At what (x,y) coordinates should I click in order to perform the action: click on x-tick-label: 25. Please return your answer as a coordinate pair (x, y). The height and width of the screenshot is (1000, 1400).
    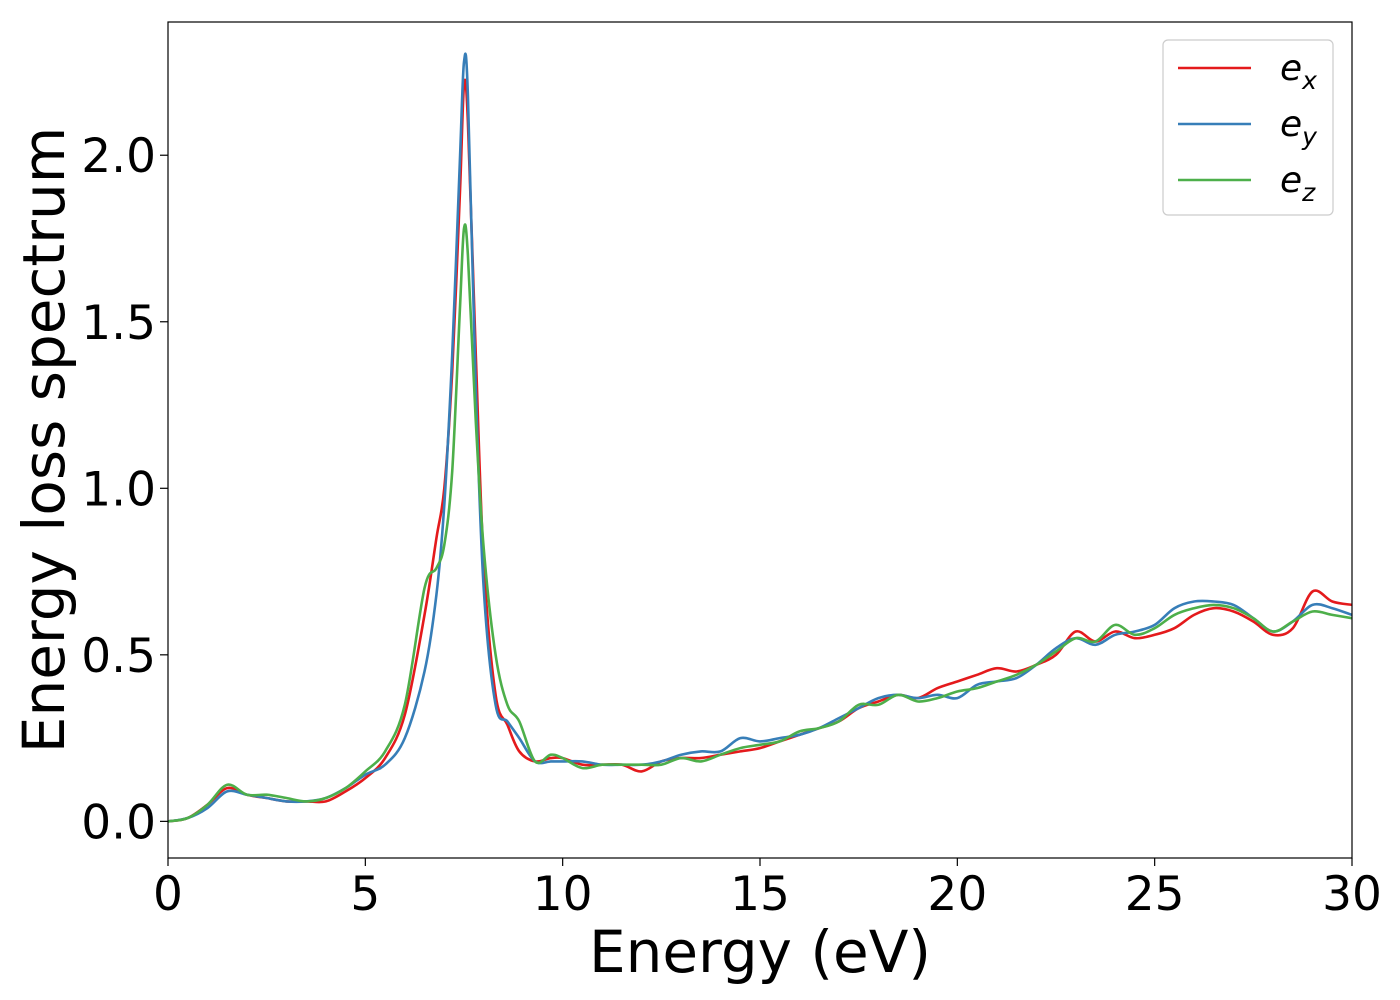
    Looking at the image, I should click on (1155, 894).